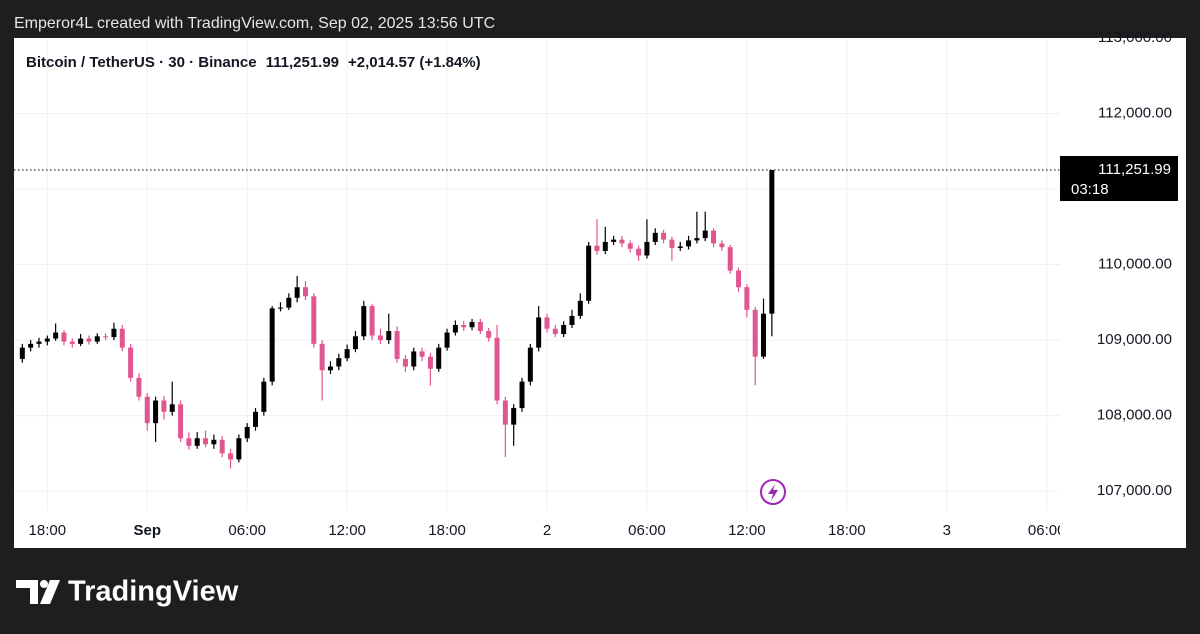  Describe the element at coordinates (1135, 264) in the screenshot. I see `y-tick-label: 110,000.00` at that location.